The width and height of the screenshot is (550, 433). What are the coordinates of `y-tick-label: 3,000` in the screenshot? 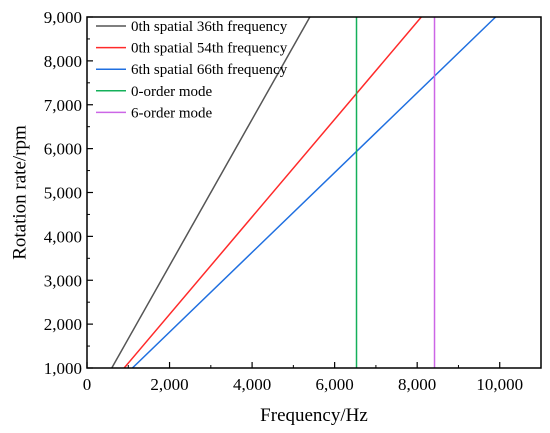 It's located at (63, 280).